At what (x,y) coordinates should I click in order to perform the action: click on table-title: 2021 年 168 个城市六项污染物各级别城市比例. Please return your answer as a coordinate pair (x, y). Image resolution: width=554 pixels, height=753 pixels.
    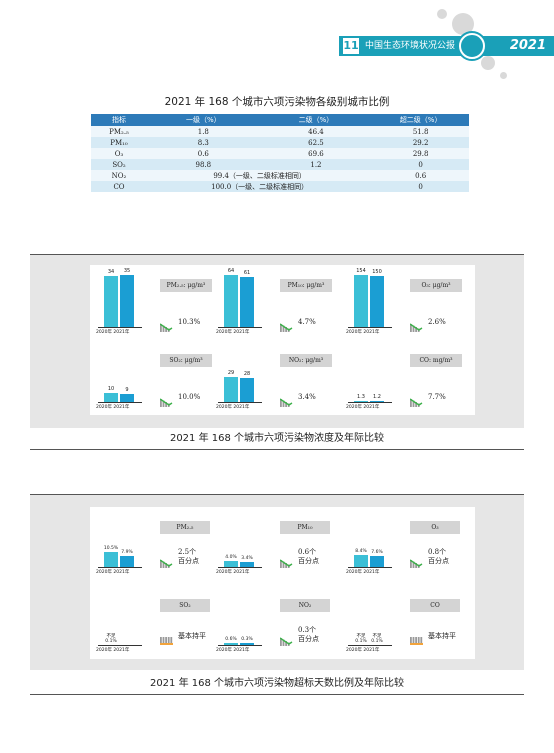
    Looking at the image, I should click on (277, 102).